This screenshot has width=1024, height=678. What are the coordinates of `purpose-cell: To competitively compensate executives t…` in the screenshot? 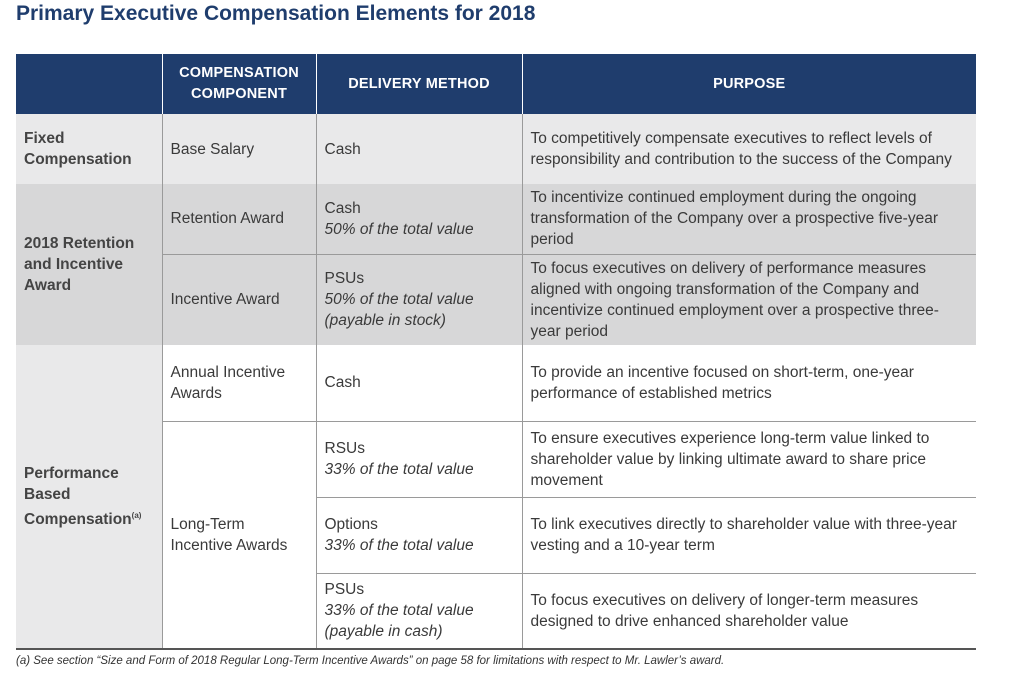 It's located at (748, 149).